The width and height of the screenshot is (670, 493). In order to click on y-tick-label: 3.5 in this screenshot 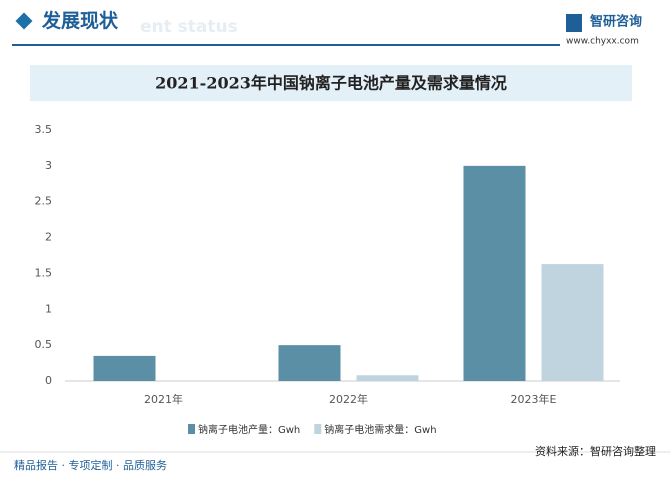, I will do `click(44, 129)`.